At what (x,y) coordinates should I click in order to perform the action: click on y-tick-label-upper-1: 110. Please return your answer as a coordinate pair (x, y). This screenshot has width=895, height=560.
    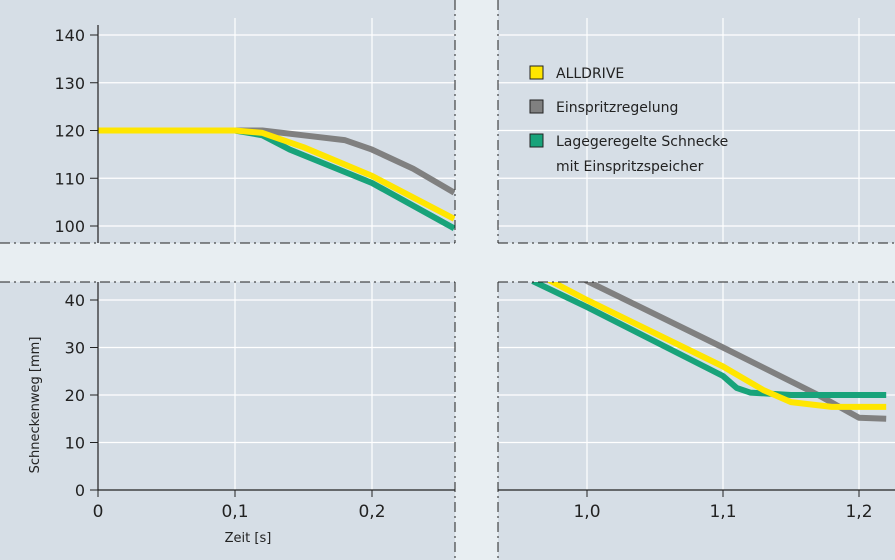
    Looking at the image, I should click on (69, 178).